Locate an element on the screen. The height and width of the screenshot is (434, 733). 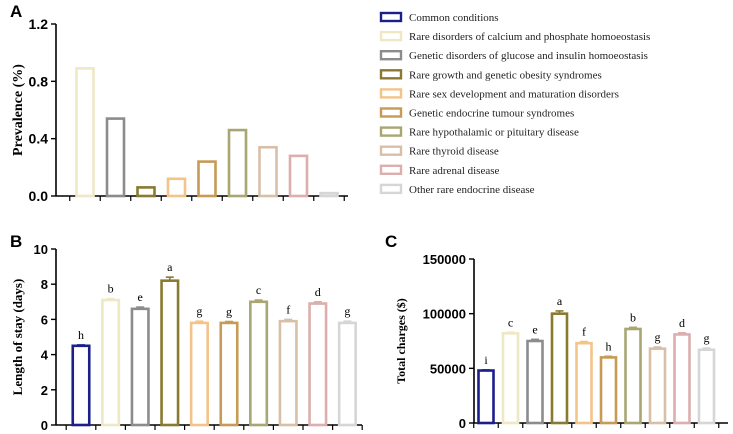
legend-label-6: Rare hypothalamic or pituitary disease is located at coordinates (494, 133).